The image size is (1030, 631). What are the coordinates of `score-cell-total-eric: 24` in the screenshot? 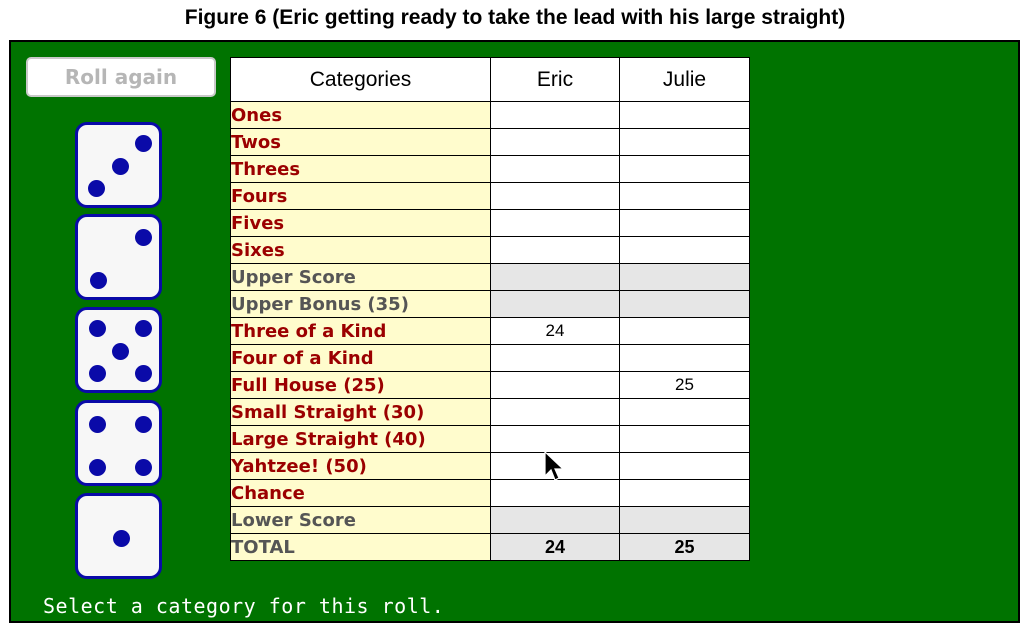 It's located at (555, 547).